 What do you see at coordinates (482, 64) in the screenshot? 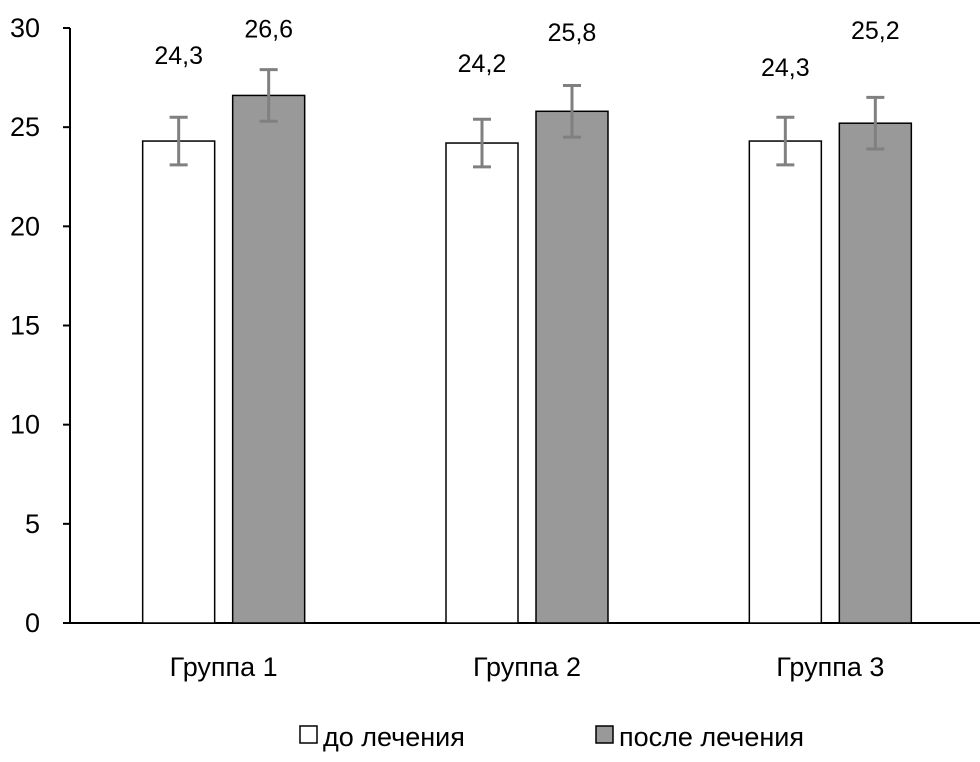
I see `data-label: 24,2` at bounding box center [482, 64].